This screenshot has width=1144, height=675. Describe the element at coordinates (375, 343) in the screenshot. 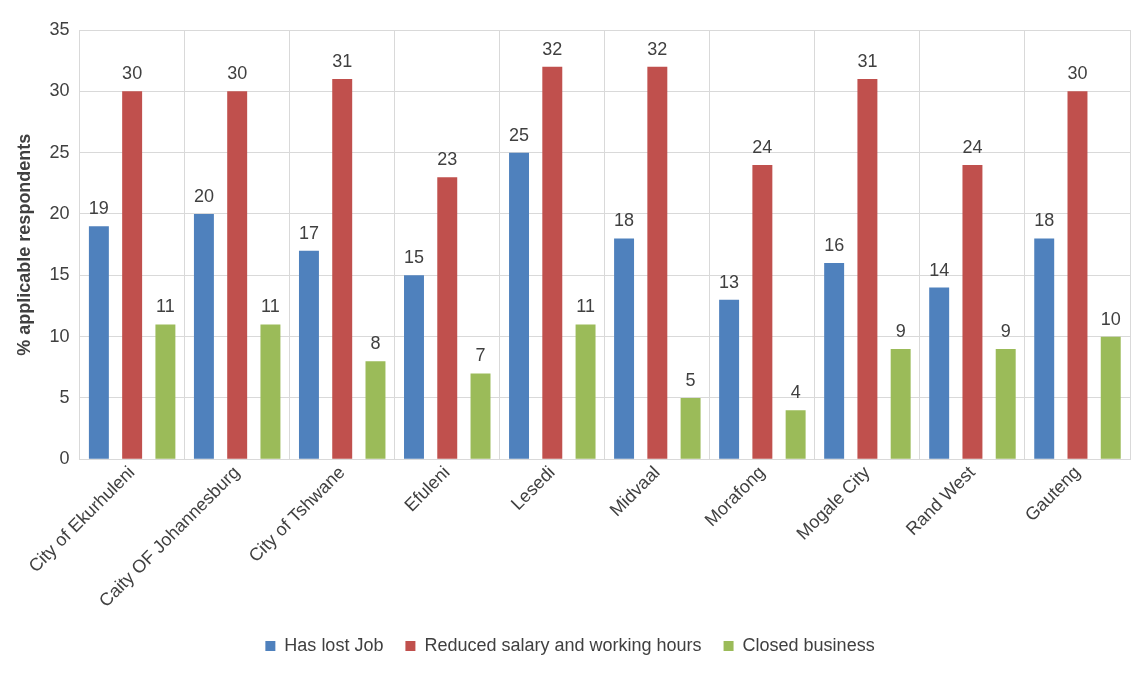

I see `data-label: 8` at that location.